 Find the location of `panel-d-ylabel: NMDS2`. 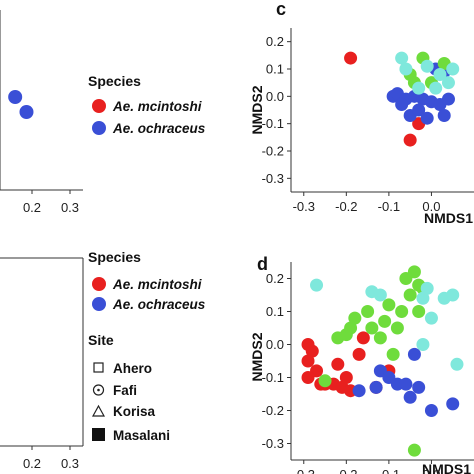

panel-d-ylabel: NMDS2 is located at coordinates (257, 356).